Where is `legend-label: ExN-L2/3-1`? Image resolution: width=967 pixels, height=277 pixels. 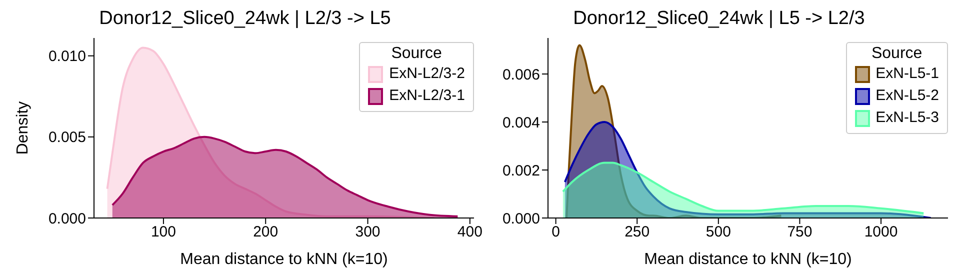
legend-label: ExN-L2/3-1 is located at coordinates (427, 96).